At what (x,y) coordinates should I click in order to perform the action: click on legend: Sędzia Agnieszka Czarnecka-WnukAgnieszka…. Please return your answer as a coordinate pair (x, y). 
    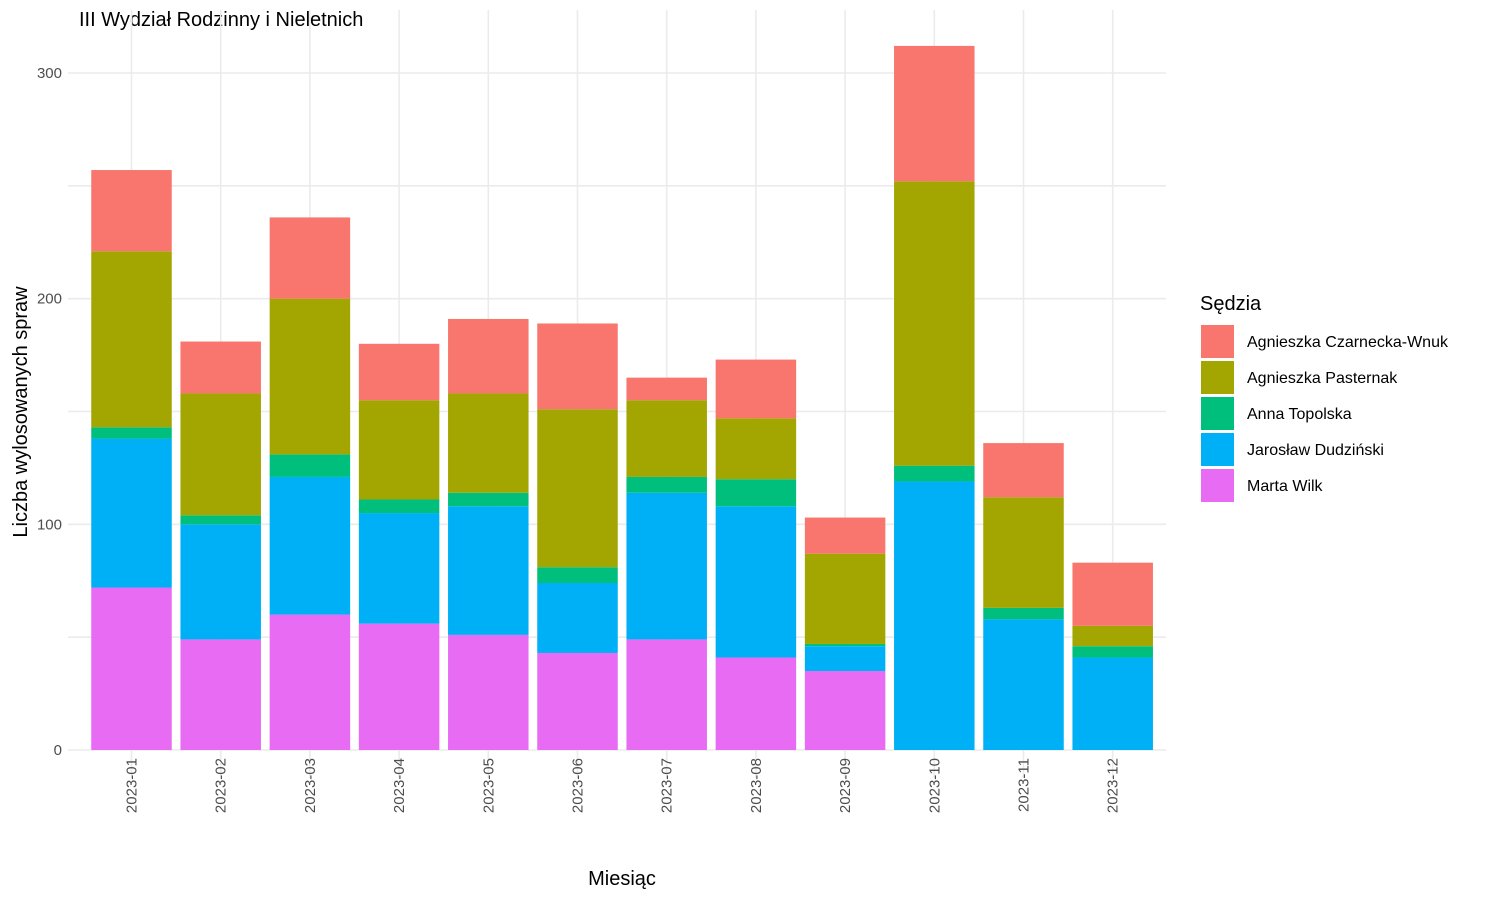
    Looking at the image, I should click on (1324, 397).